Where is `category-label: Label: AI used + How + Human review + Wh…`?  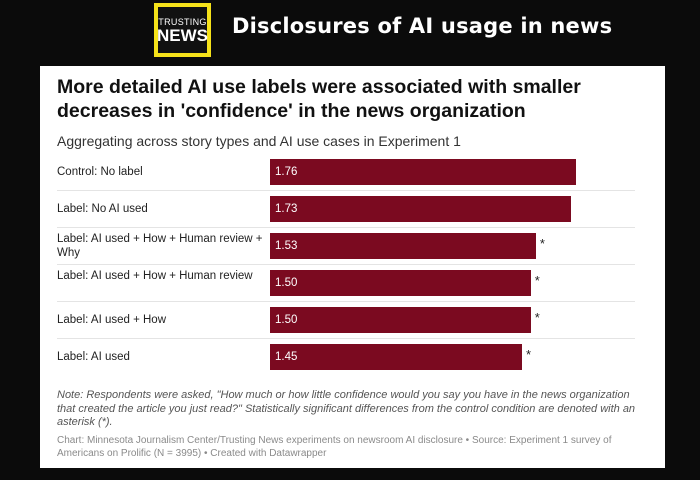 category-label: Label: AI used + How + Human review + Wh… is located at coordinates (160, 246).